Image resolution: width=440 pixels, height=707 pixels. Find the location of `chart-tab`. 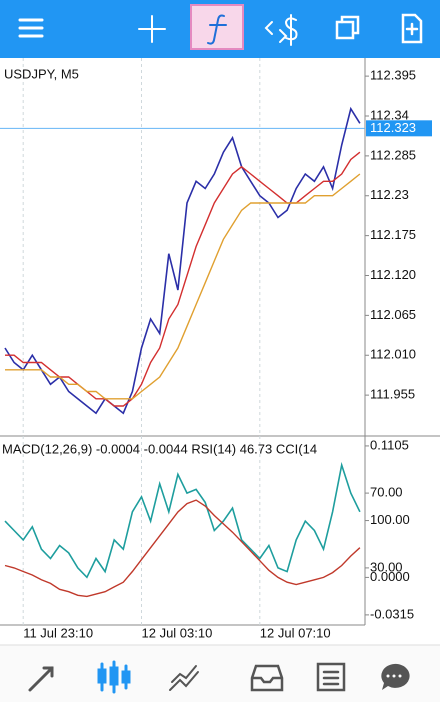

chart-tab is located at coordinates (114, 677).